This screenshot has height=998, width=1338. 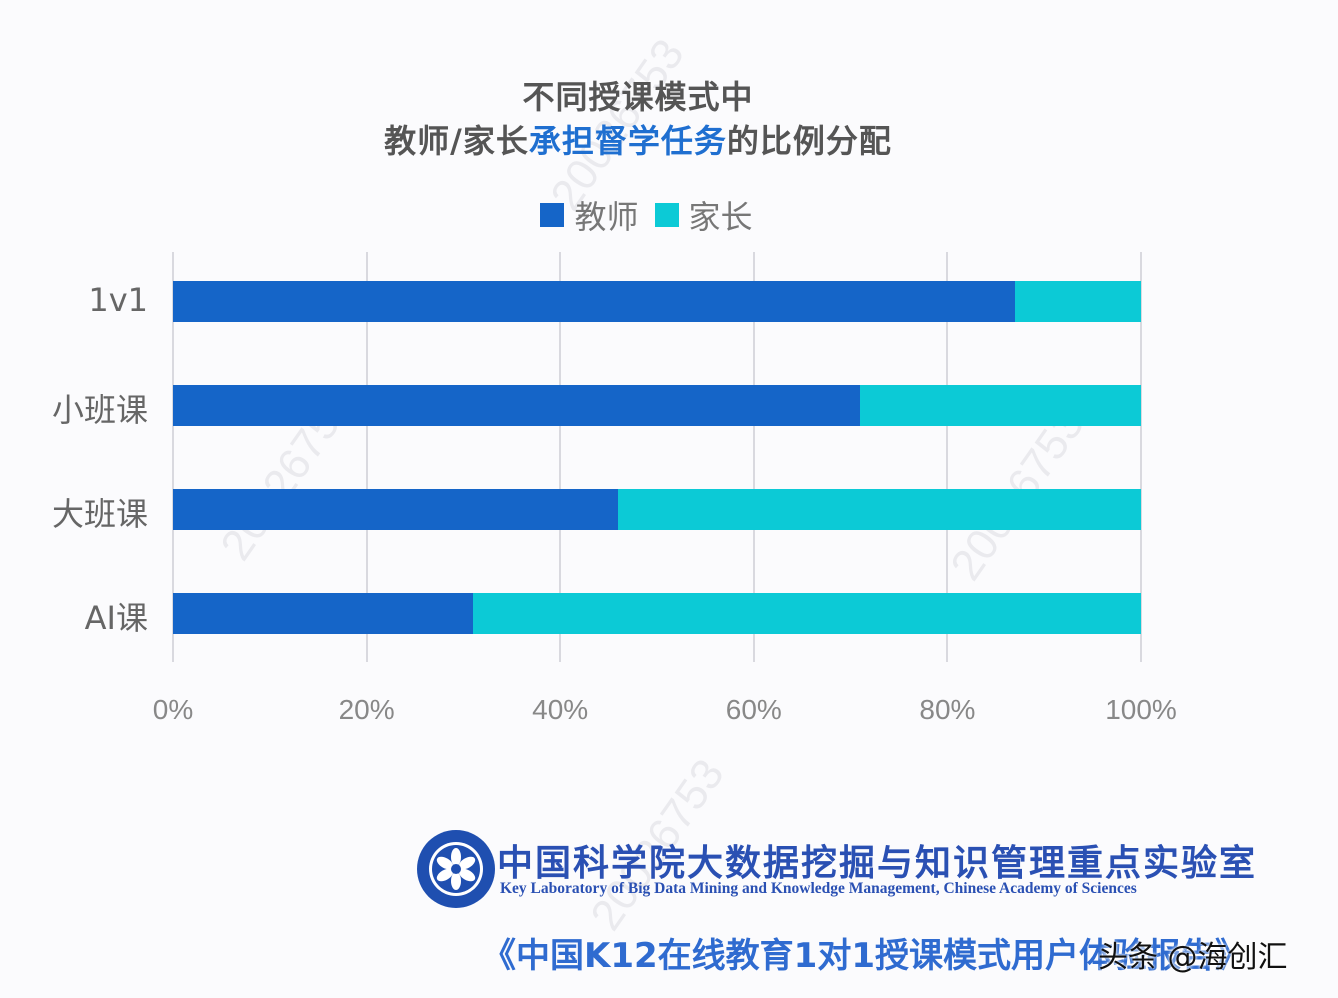 What do you see at coordinates (809, 141) in the screenshot?
I see `title-suffix: 的比例分配` at bounding box center [809, 141].